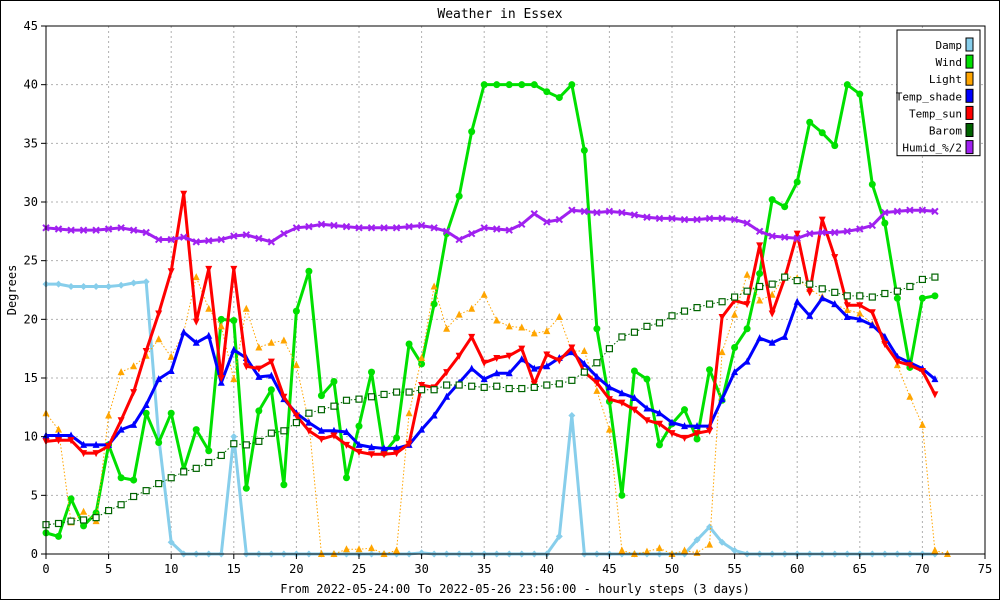 The image size is (1000, 600). Describe the element at coordinates (31, 143) in the screenshot. I see `y-tick-label: 35` at that location.